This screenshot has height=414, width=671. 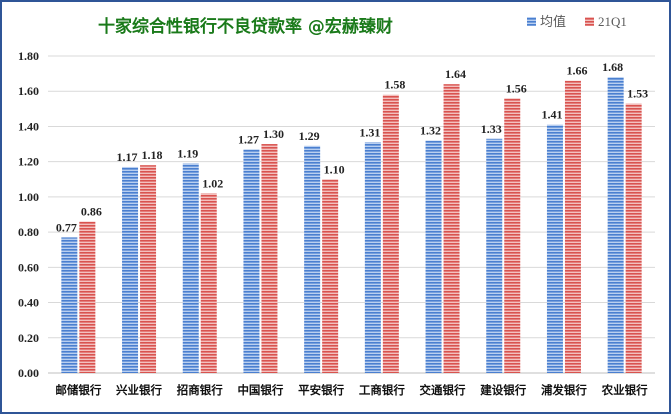 What do you see at coordinates (369, 132) in the screenshot?
I see `data-label: 1.31` at bounding box center [369, 132].